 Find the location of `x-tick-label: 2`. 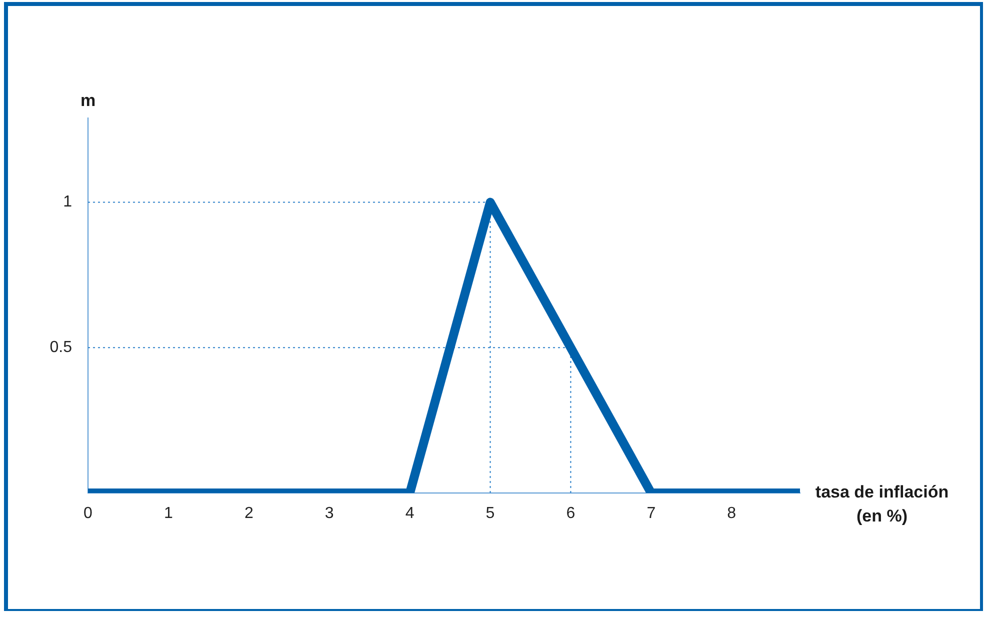

x-tick-label: 2 is located at coordinates (249, 513).